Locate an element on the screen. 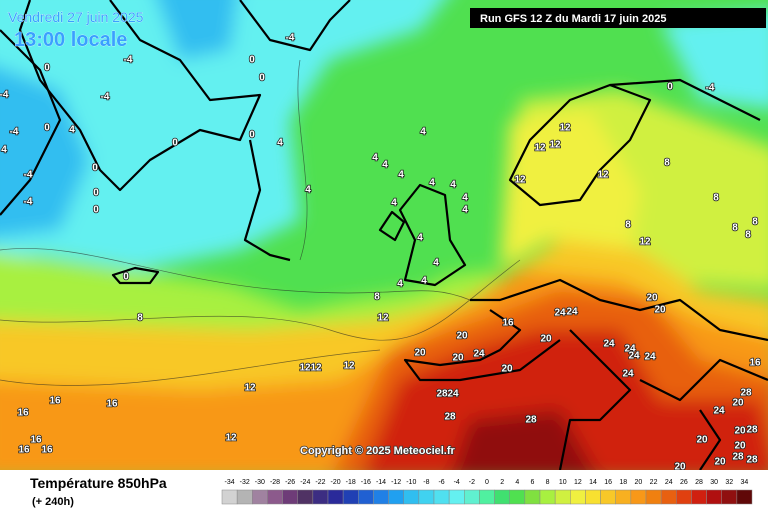 This screenshot has width=768, height=512. scale-label: -12 is located at coordinates (396, 482).